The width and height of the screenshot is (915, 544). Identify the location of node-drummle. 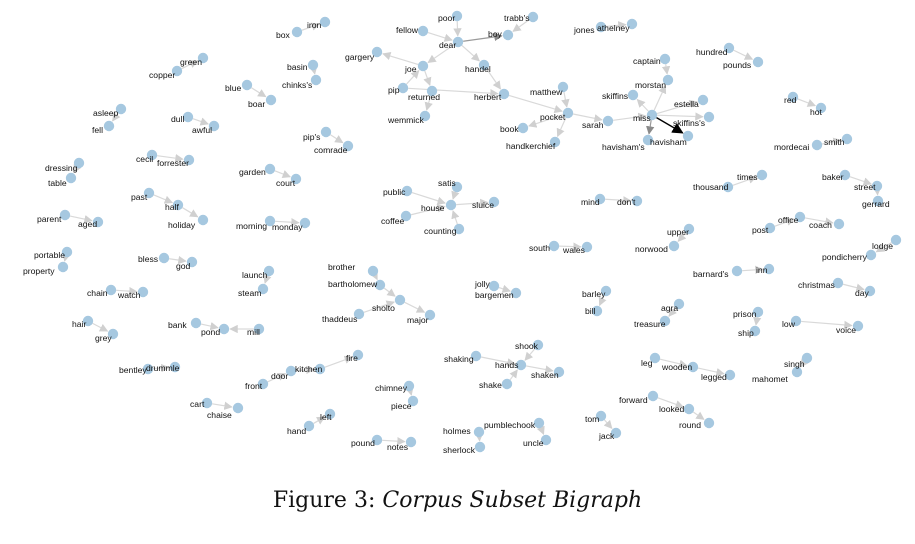
(175, 367).